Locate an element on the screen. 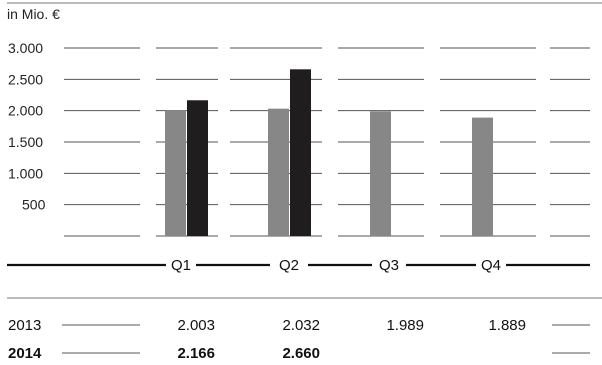 This screenshot has width=602, height=365. unit-label: in Mio. € is located at coordinates (33, 14).